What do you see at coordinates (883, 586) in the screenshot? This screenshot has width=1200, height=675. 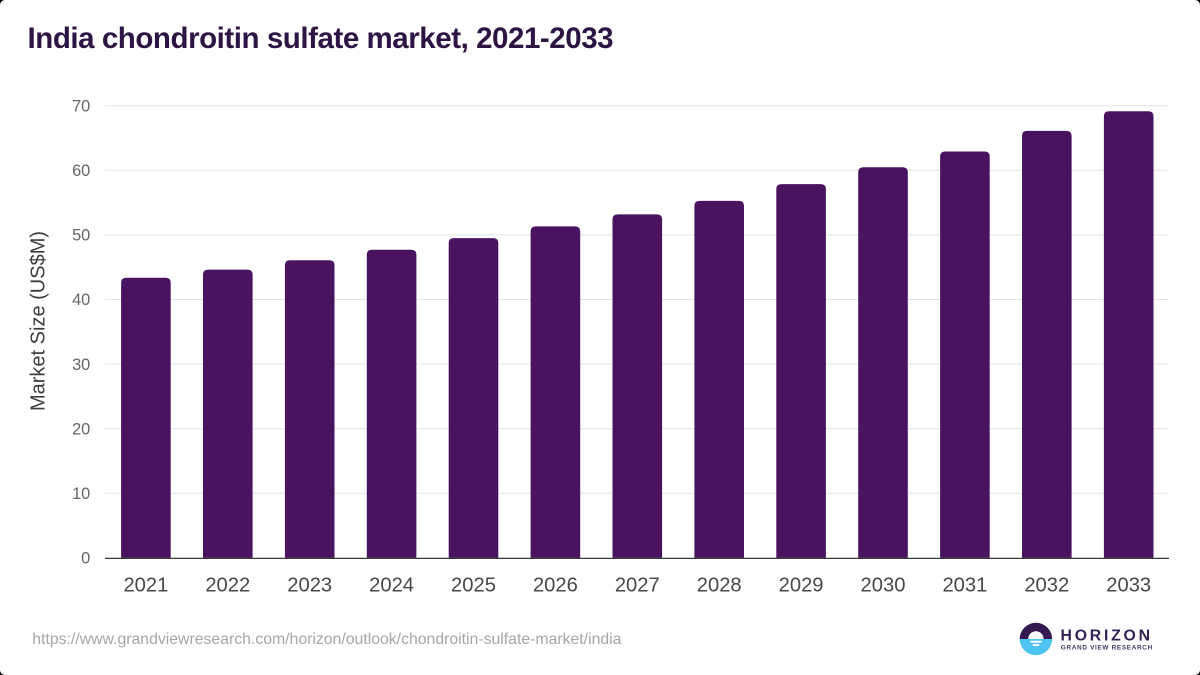 I see `svg-text: 2030` at bounding box center [883, 586].